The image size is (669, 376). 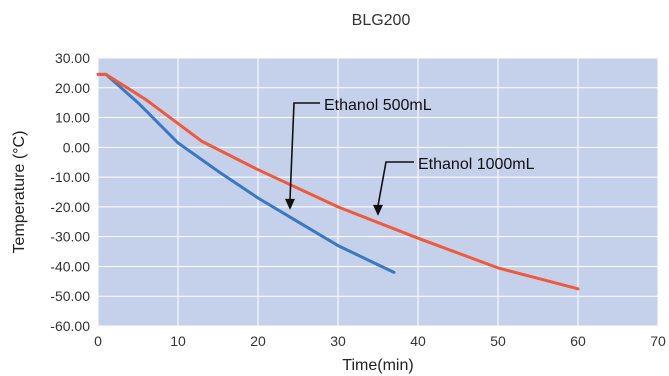 I want to click on x-tick-label: 70, so click(x=658, y=341).